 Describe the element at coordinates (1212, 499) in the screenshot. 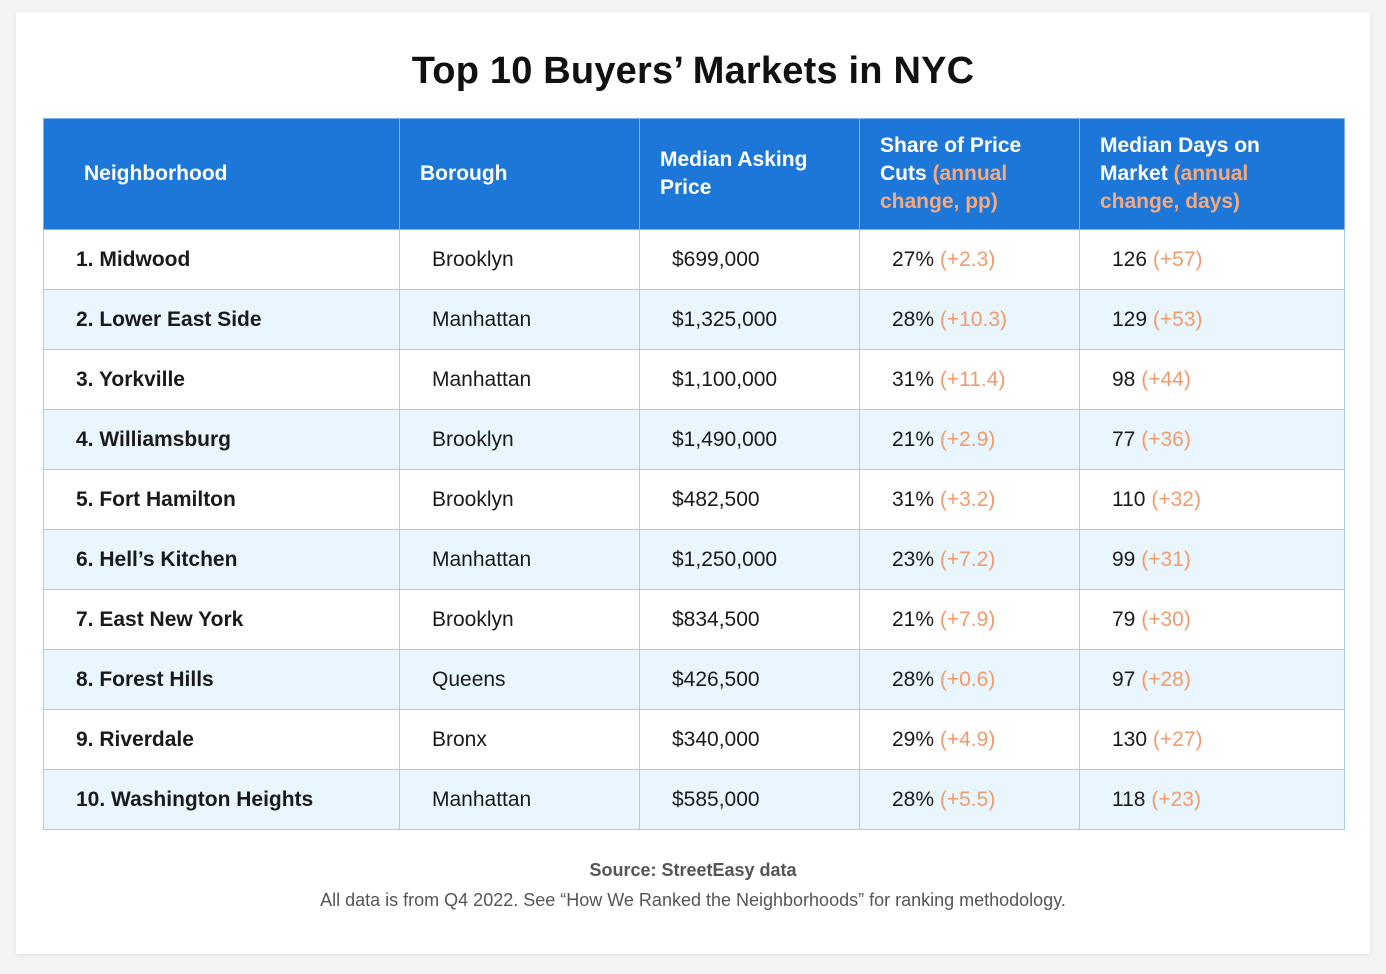

I see `cell-median-days-on-market: 110 (+32)` at that location.